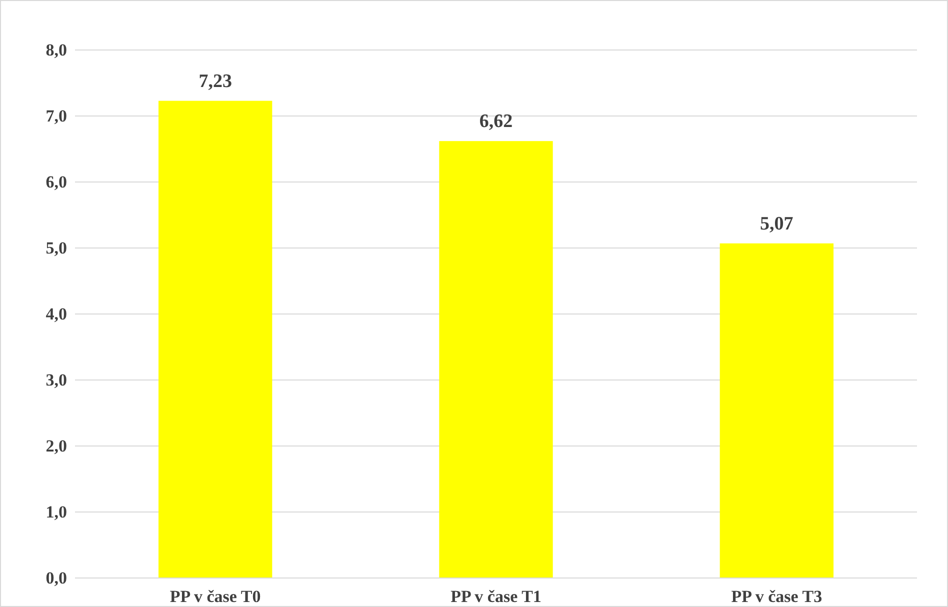  I want to click on data-label: 6,62, so click(496, 121).